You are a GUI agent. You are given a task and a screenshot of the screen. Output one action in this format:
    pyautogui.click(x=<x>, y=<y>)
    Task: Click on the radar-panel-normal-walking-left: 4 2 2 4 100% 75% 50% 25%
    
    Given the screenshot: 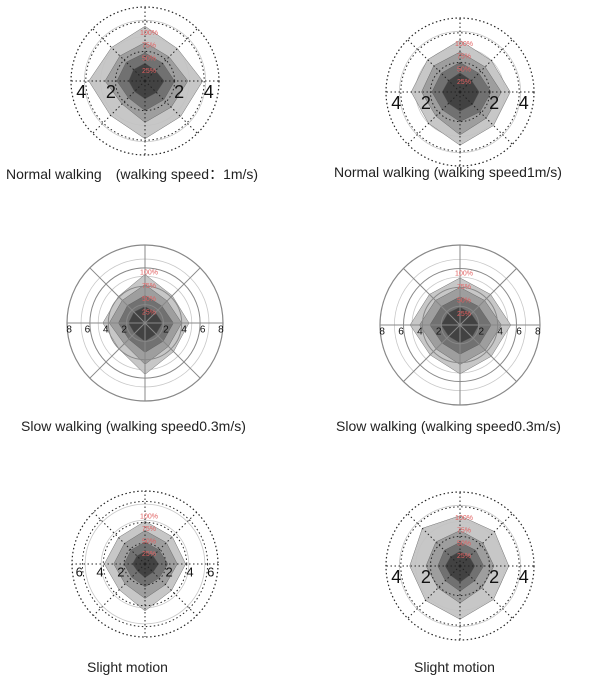 What is the action you would take?
    pyautogui.click(x=145, y=82)
    